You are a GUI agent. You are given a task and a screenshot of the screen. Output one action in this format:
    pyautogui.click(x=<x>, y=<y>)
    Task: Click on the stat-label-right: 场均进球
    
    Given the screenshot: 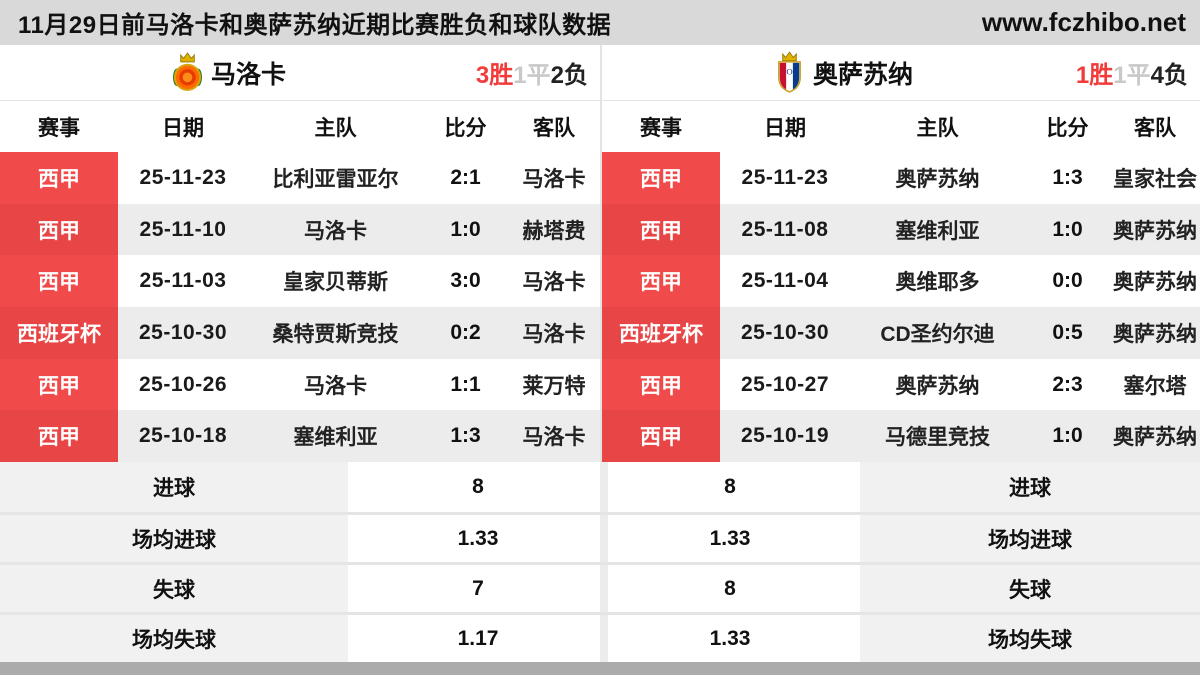 What is the action you would take?
    pyautogui.click(x=1030, y=538)
    